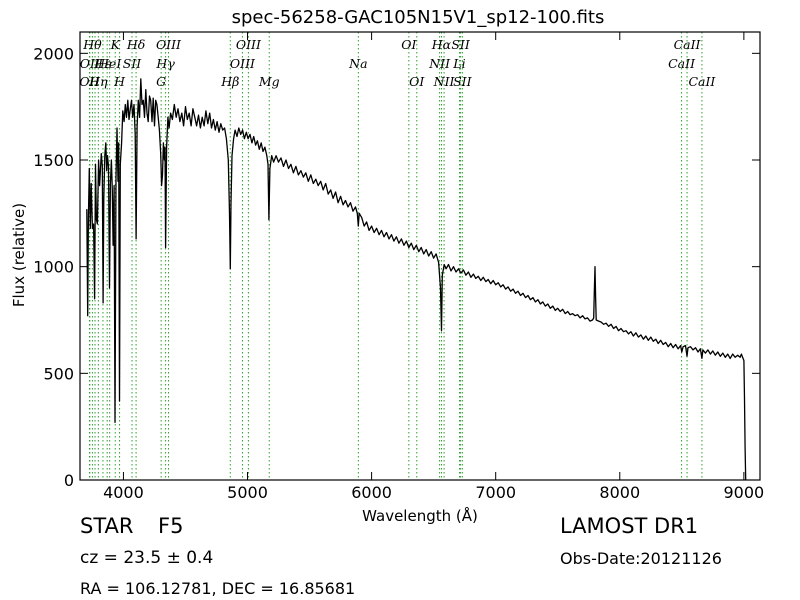 The height and width of the screenshot is (600, 800). What do you see at coordinates (170, 526) in the screenshot?
I see `object-subclass: F5` at bounding box center [170, 526].